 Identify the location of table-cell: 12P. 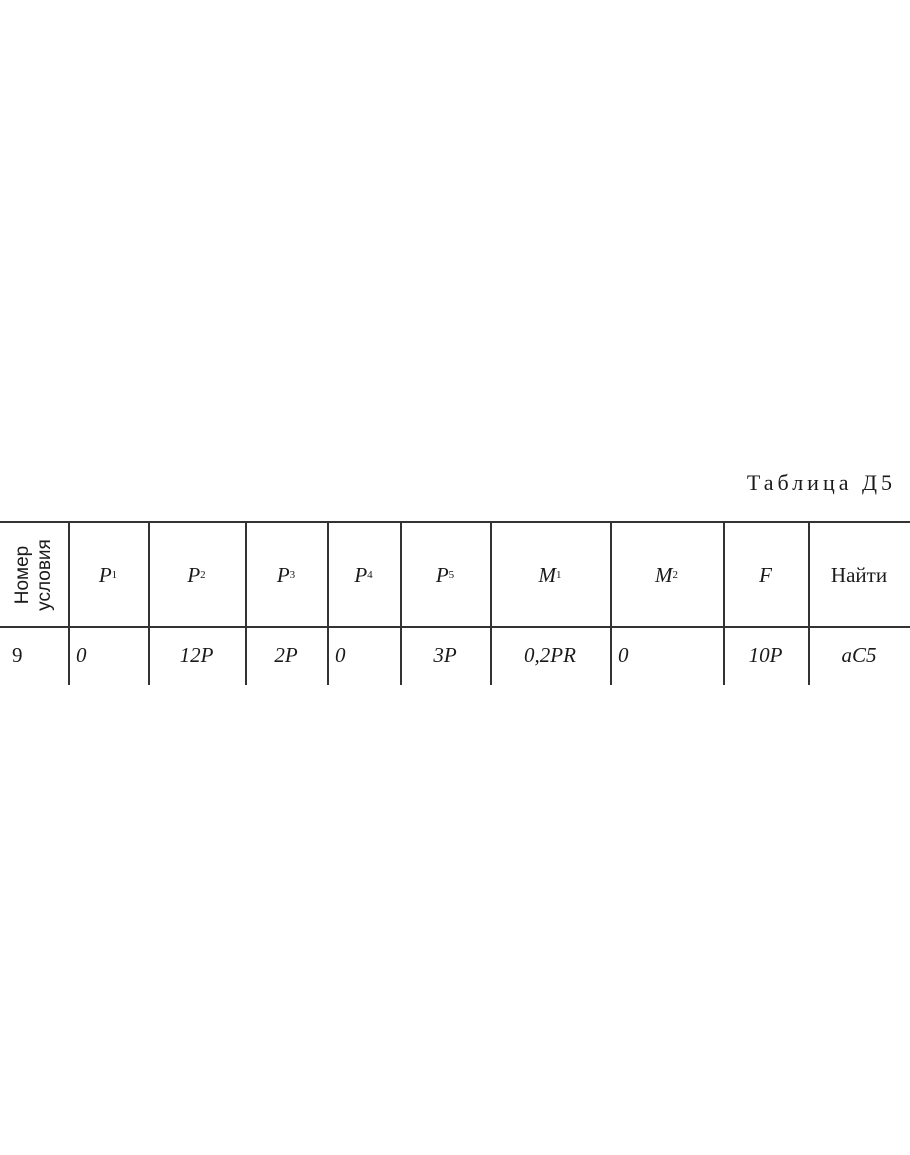
(196, 654).